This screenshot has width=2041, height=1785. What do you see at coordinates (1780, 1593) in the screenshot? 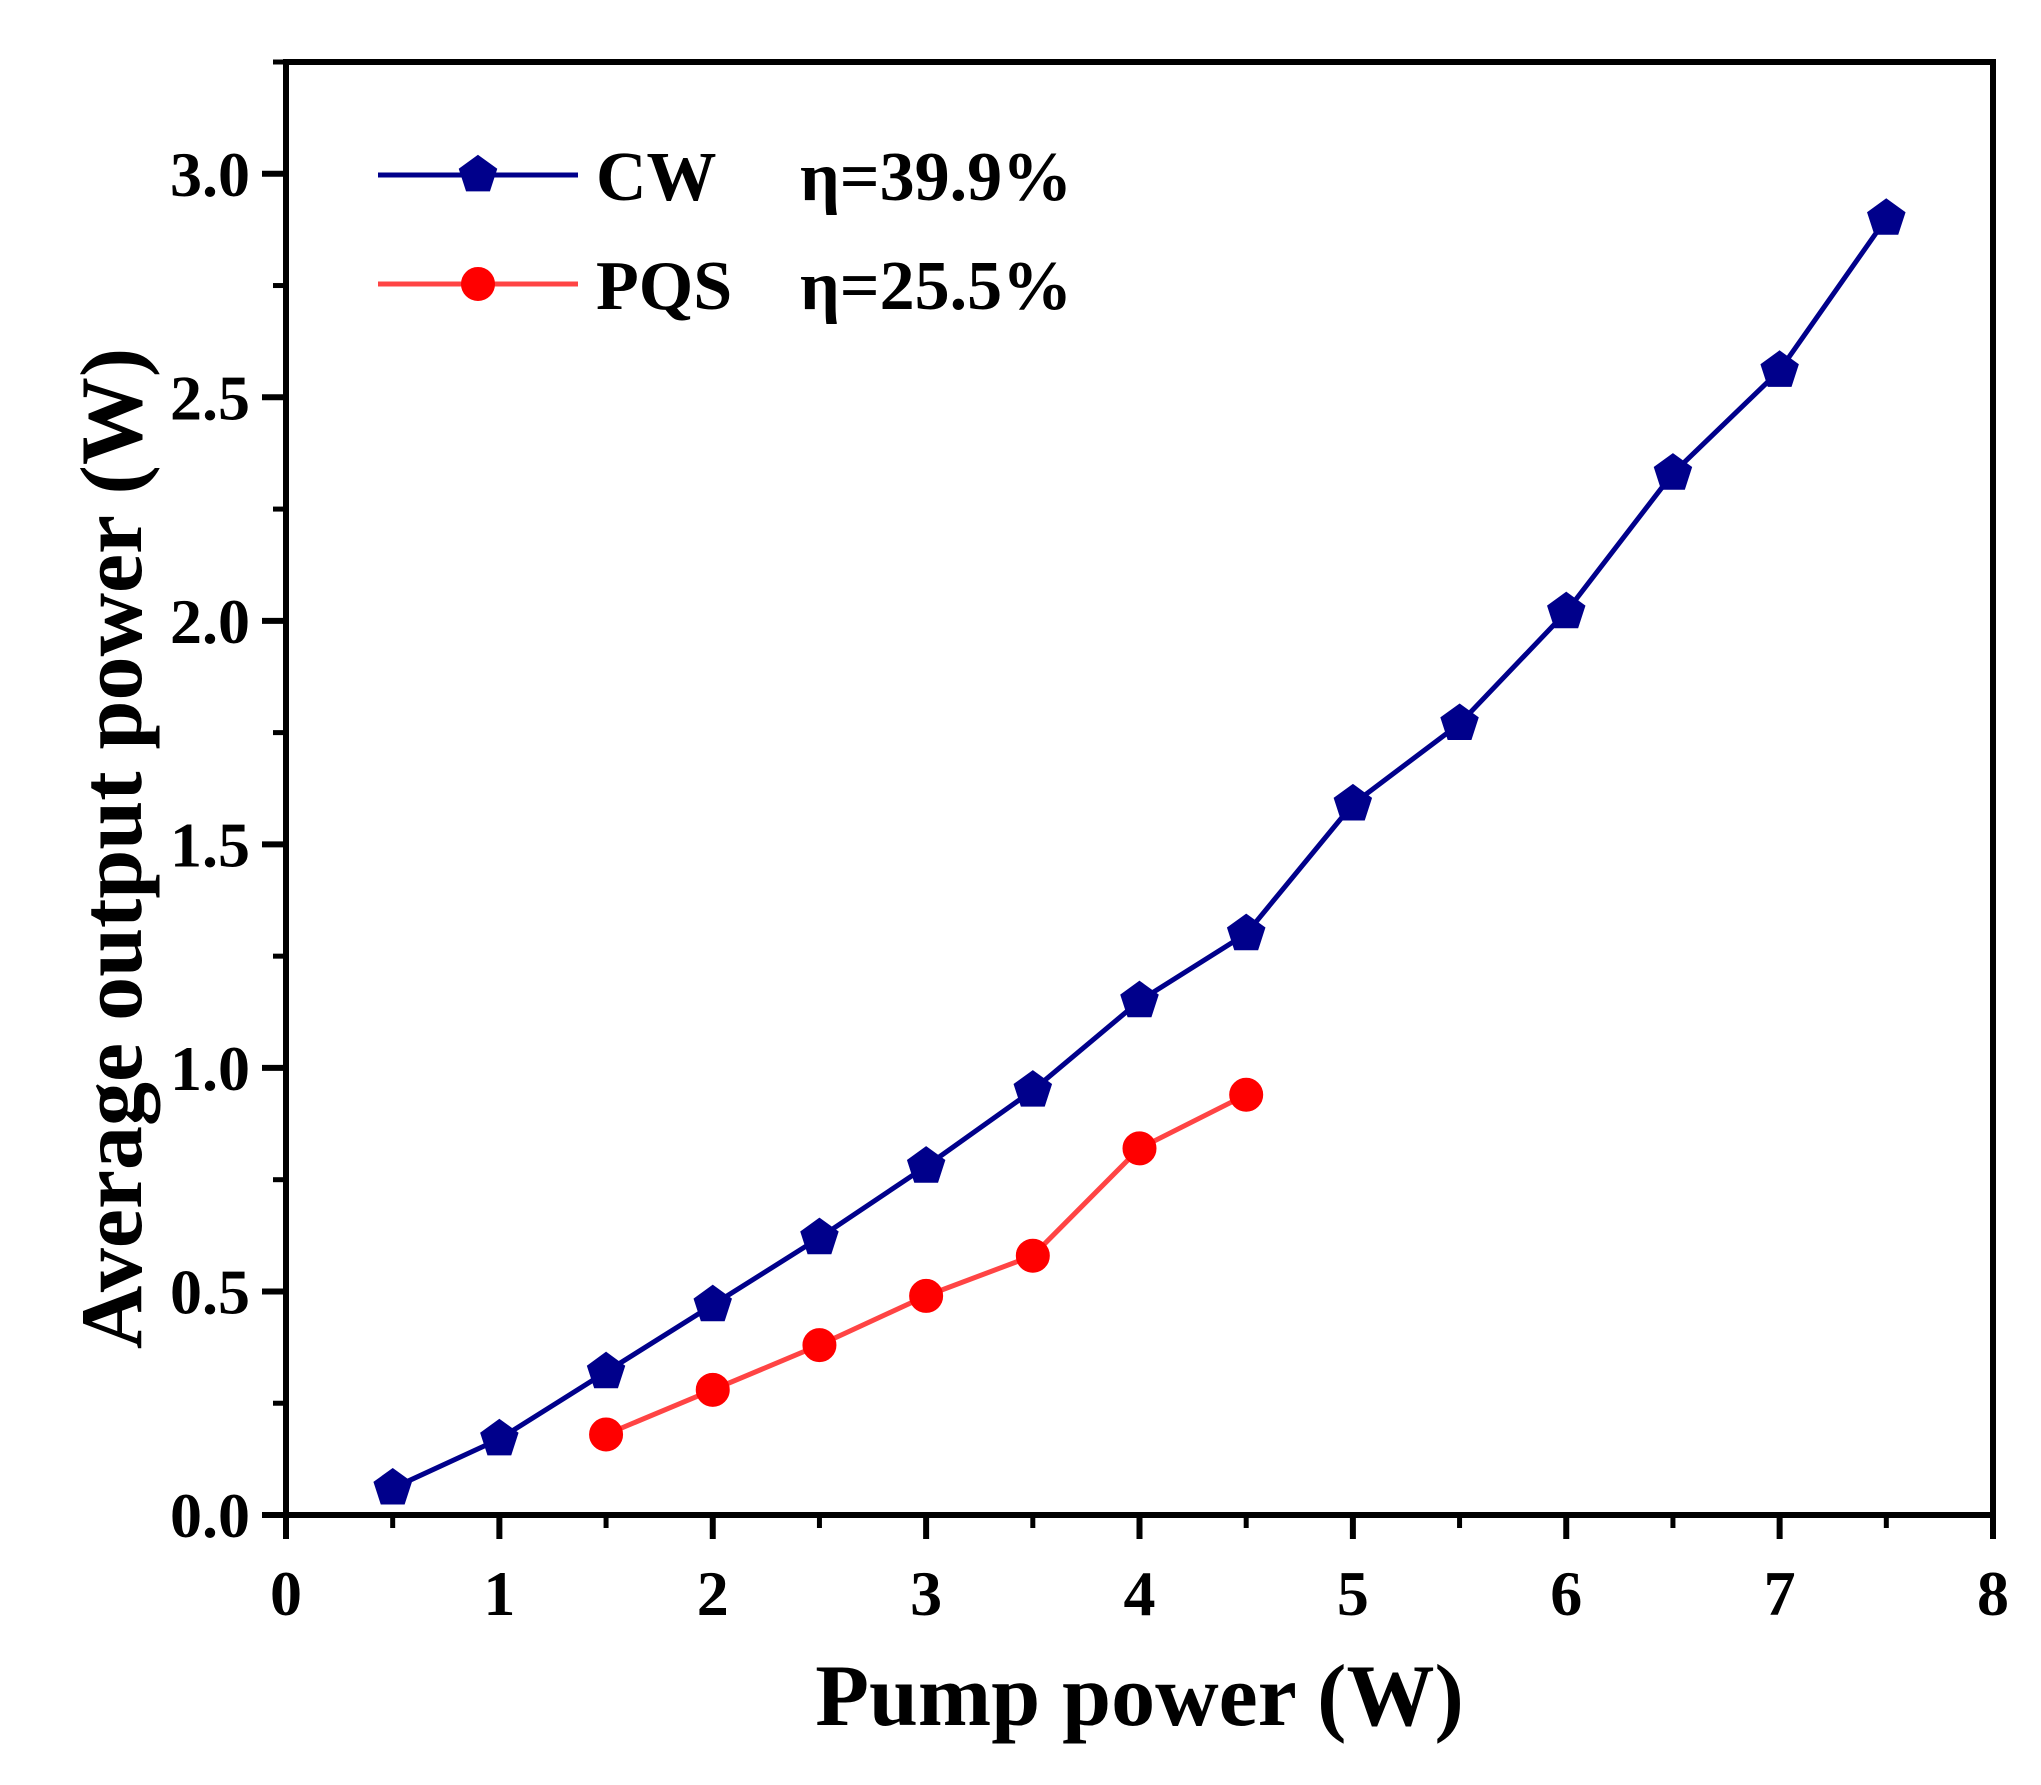
I see `x-tick-label: 7` at bounding box center [1780, 1593].